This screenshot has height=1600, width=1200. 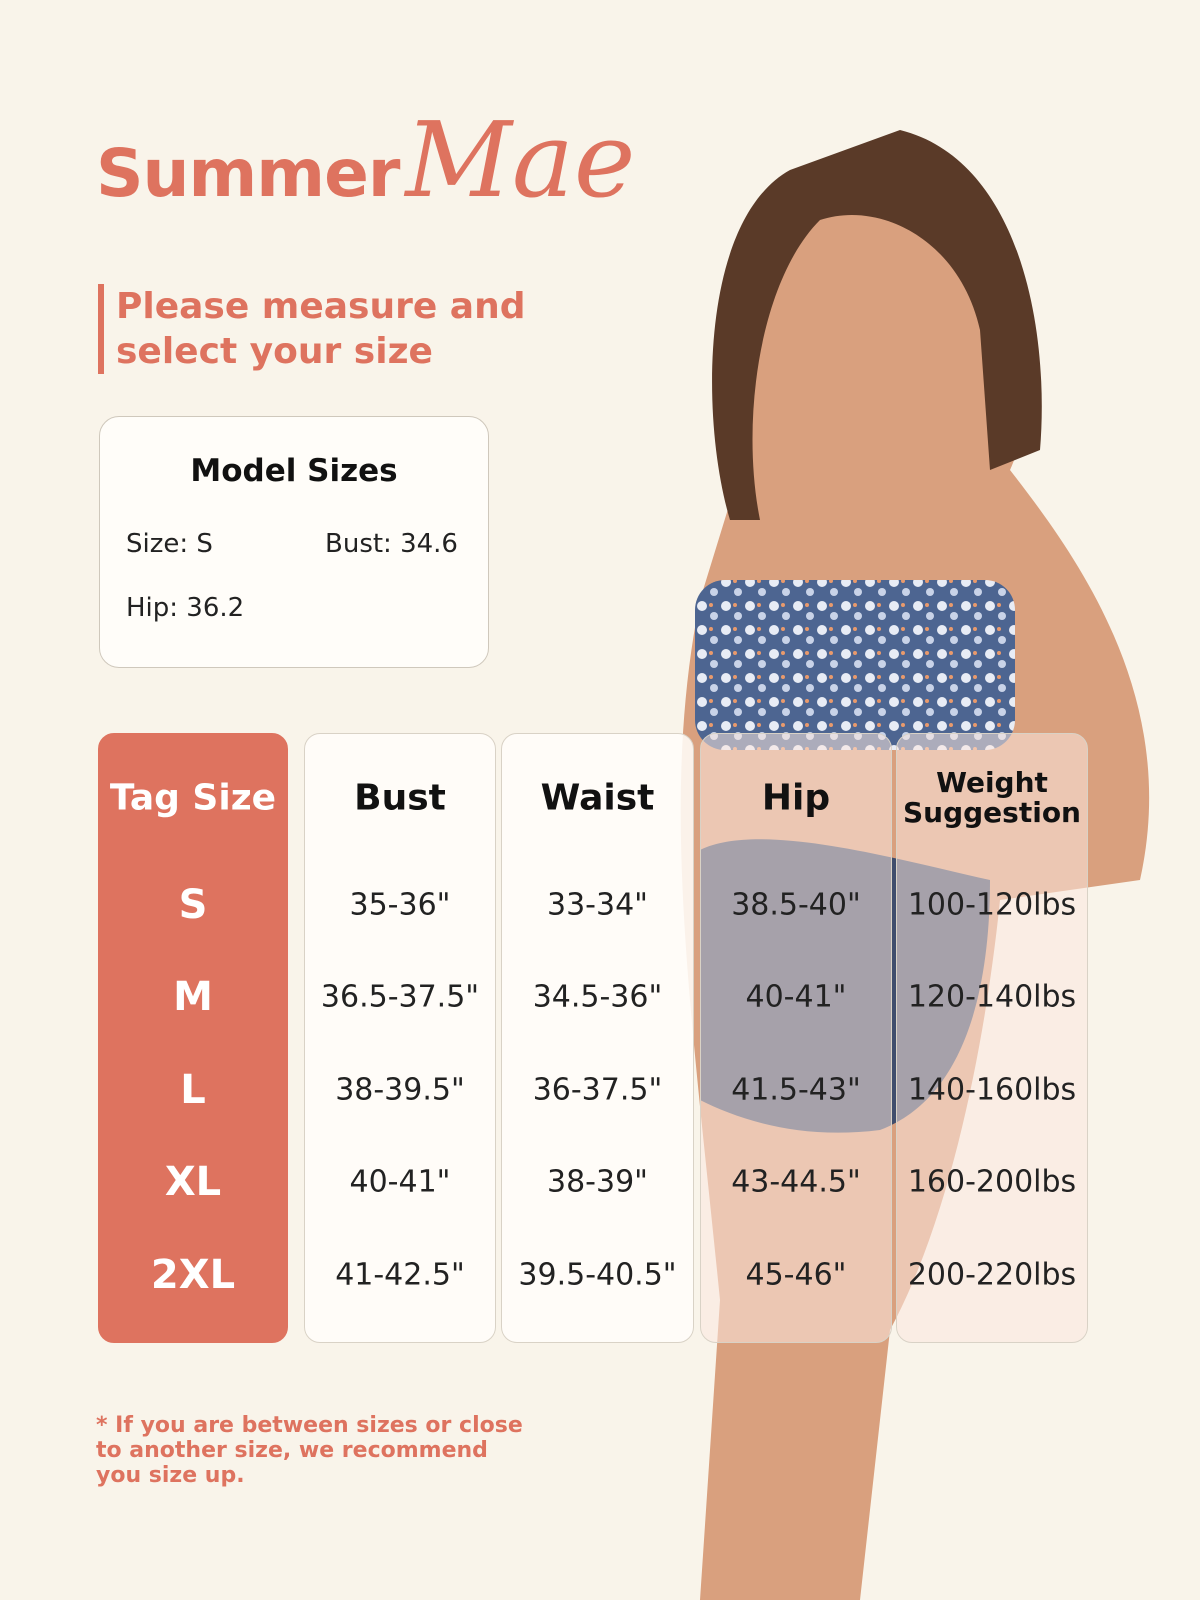 What do you see at coordinates (400, 1275) in the screenshot?
I see `table-cell: 41-42.5"` at bounding box center [400, 1275].